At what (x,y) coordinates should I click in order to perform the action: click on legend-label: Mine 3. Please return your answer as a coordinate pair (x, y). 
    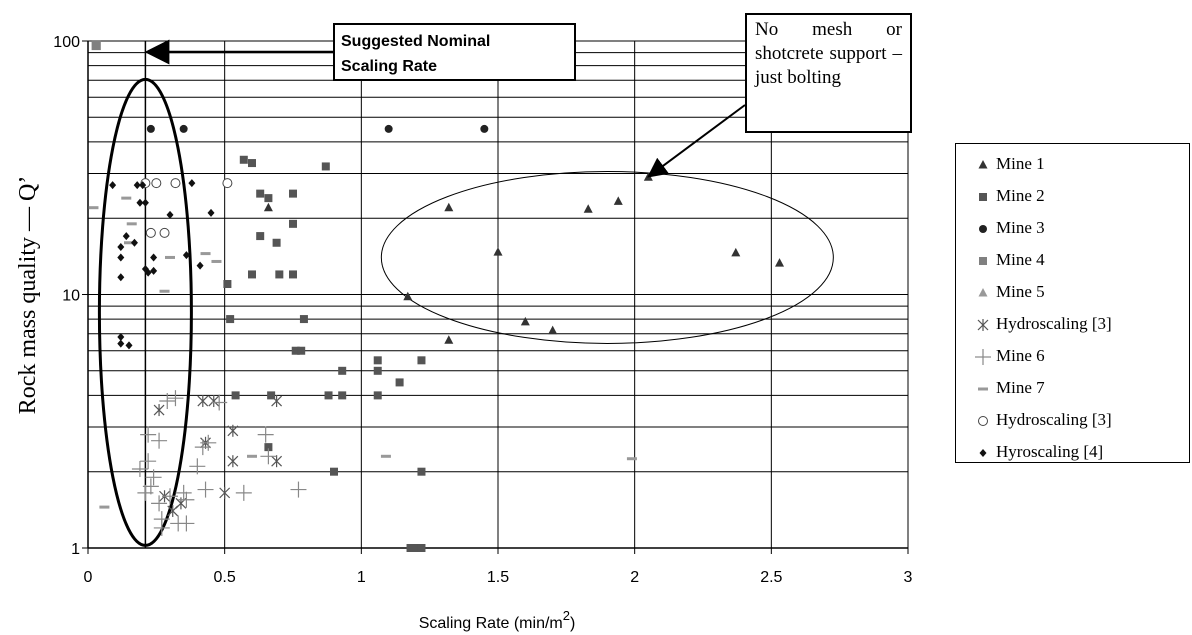
    Looking at the image, I should click on (1020, 227).